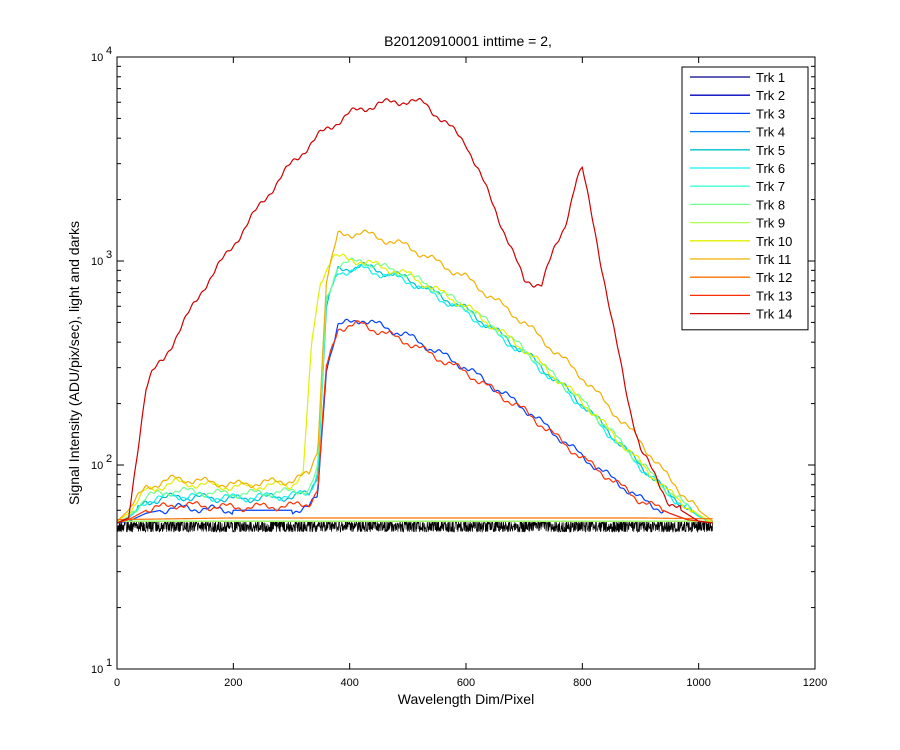  What do you see at coordinates (466, 699) in the screenshot?
I see `x-axis-label: Wavelength Dim/Pixel` at bounding box center [466, 699].